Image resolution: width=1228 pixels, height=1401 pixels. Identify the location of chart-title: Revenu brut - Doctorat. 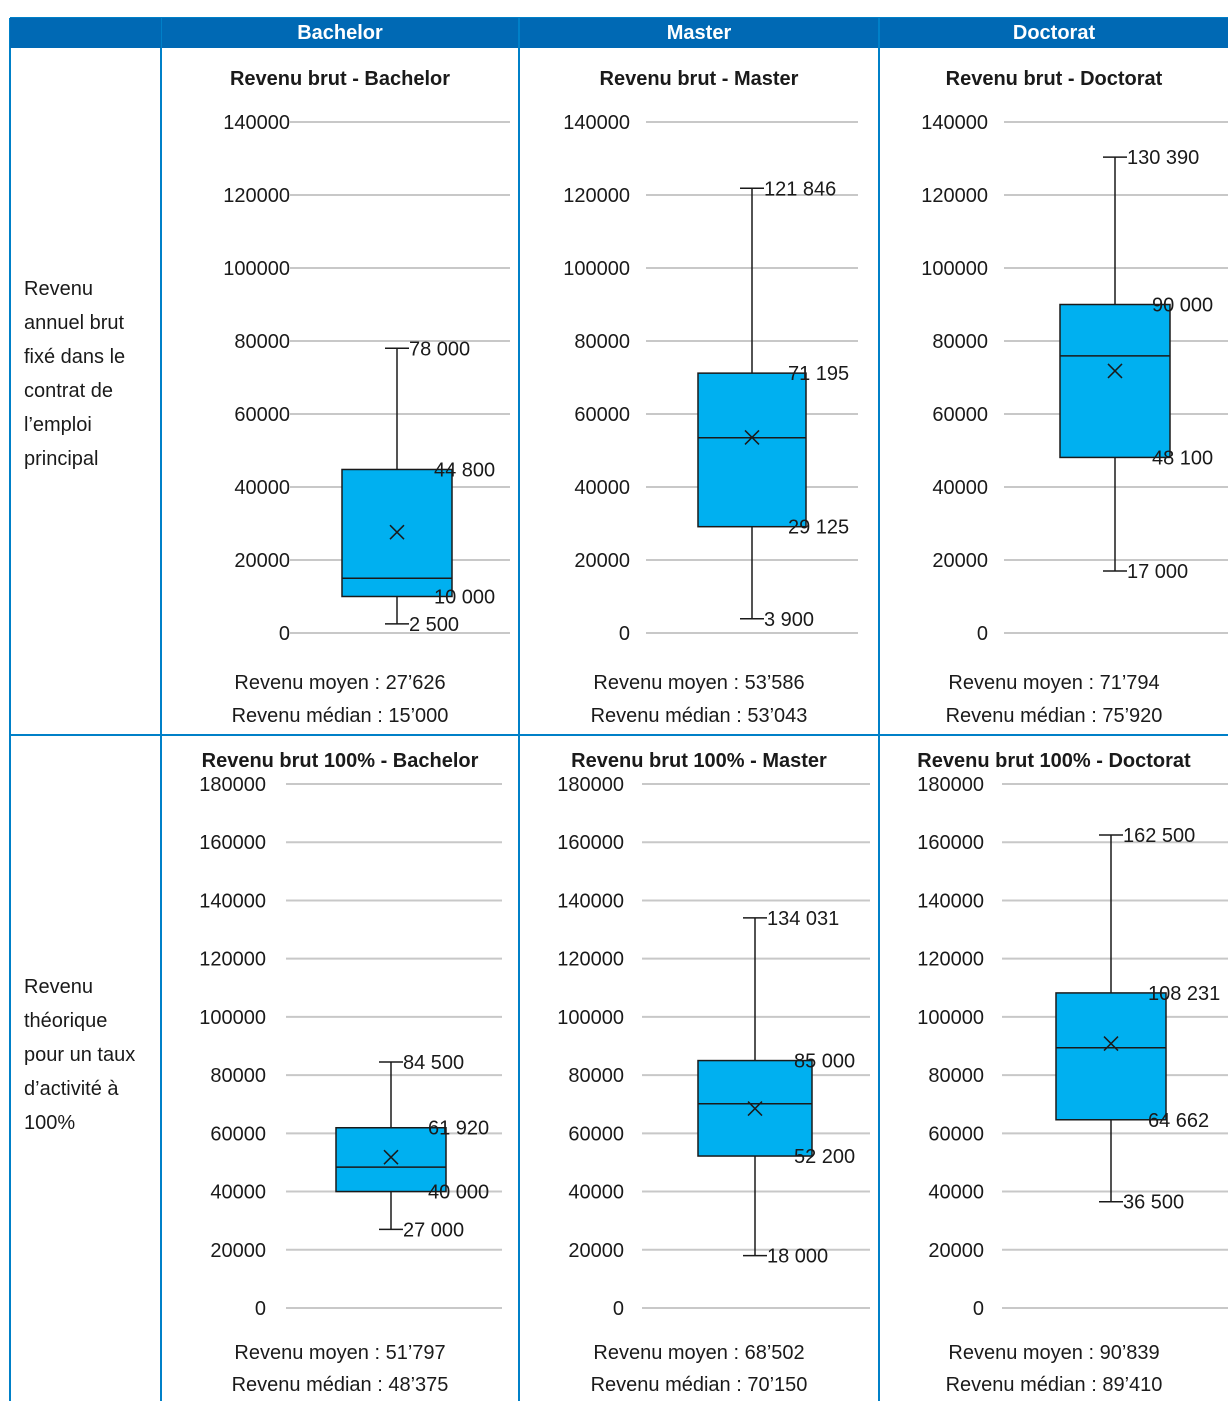
(1054, 79).